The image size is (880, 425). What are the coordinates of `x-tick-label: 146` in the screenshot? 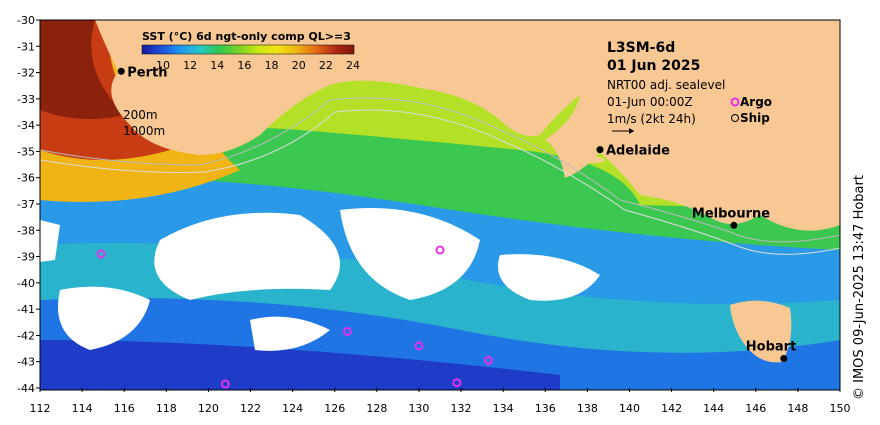 It's located at (755, 408).